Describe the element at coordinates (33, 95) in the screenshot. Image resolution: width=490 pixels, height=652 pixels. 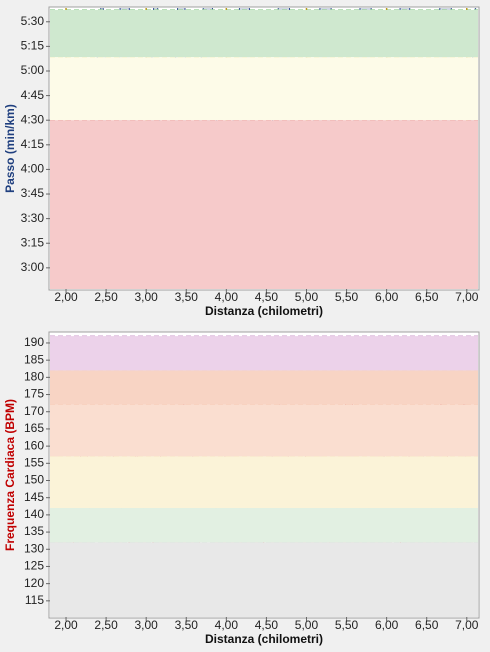
I see `y-tick-label: 4:45` at that location.